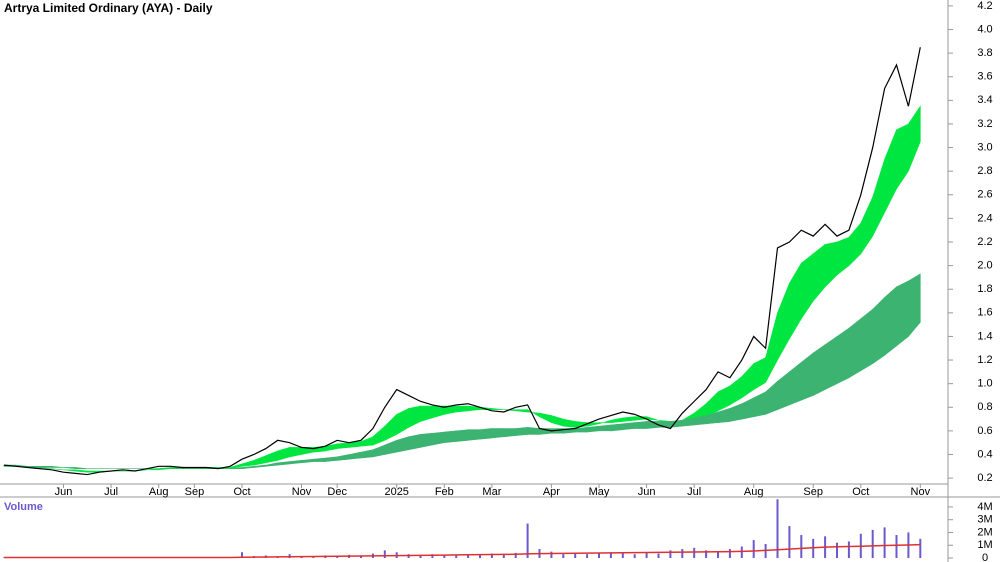  What do you see at coordinates (984, 313) in the screenshot?
I see `y-tick-label: 1.6` at bounding box center [984, 313].